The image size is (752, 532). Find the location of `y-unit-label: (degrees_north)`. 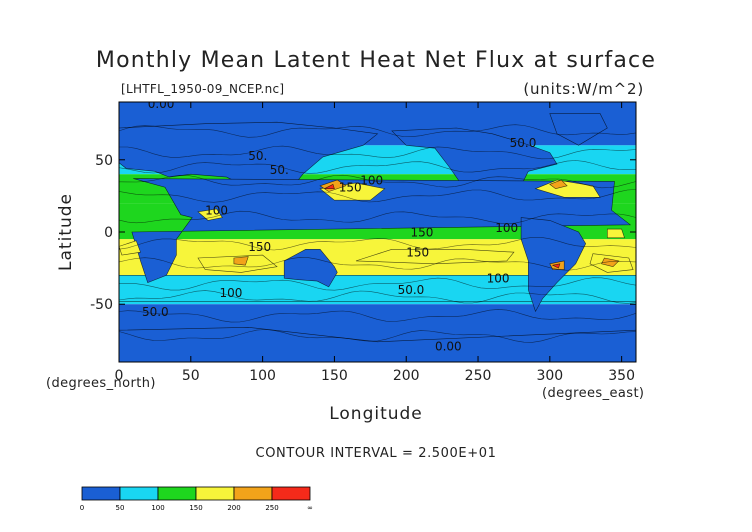

y-unit-label: (degrees_north) is located at coordinates (101, 383).